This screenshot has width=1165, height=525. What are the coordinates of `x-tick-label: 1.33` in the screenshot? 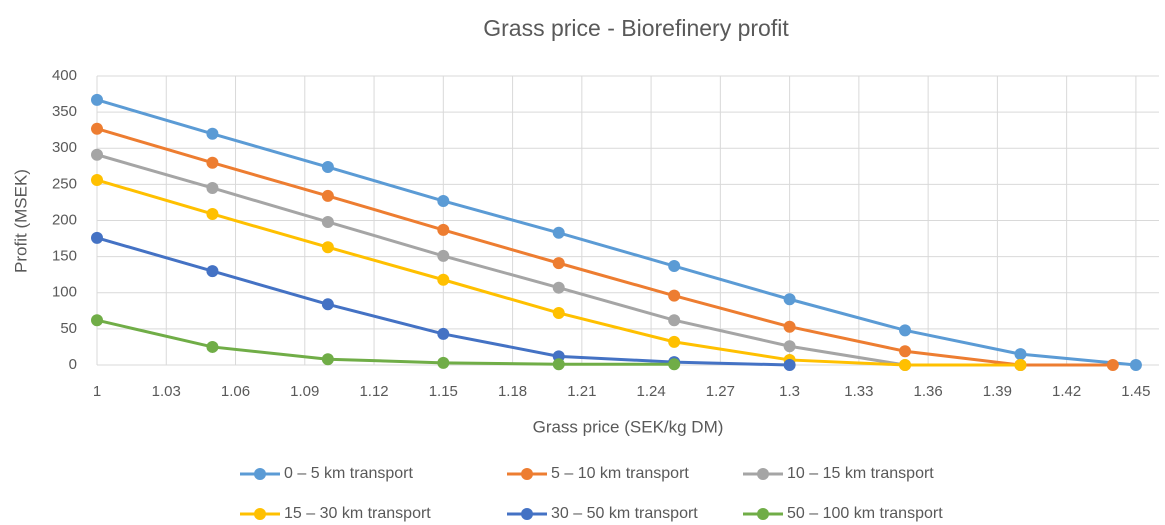 It's located at (858, 391).